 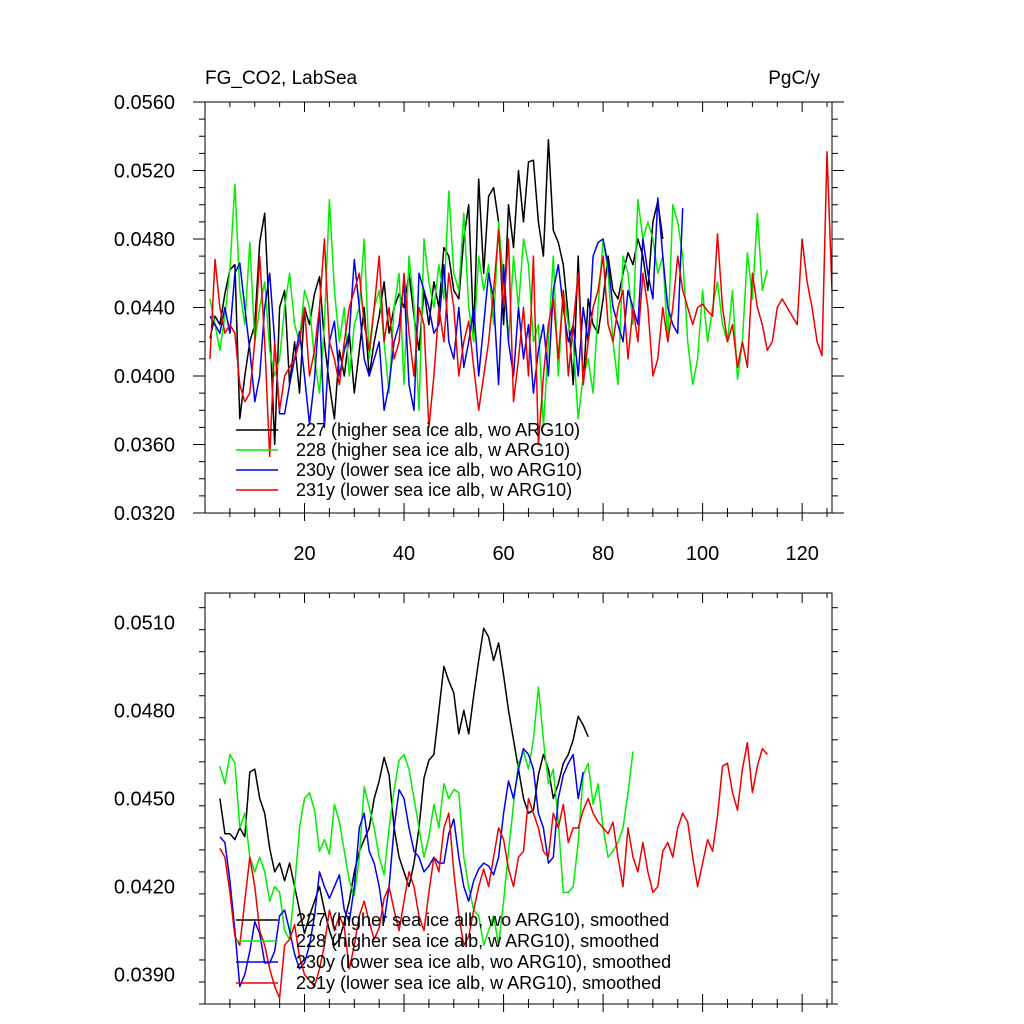 I want to click on top-x-tick-label: 40, so click(x=404, y=554).